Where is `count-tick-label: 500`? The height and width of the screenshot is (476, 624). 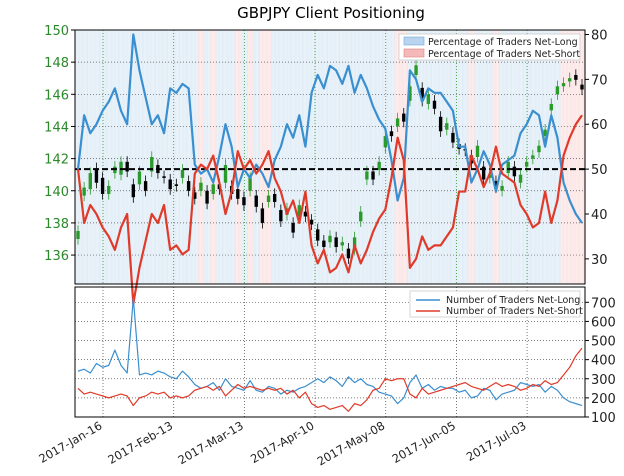 count-tick-label: 500 is located at coordinates (603, 342).